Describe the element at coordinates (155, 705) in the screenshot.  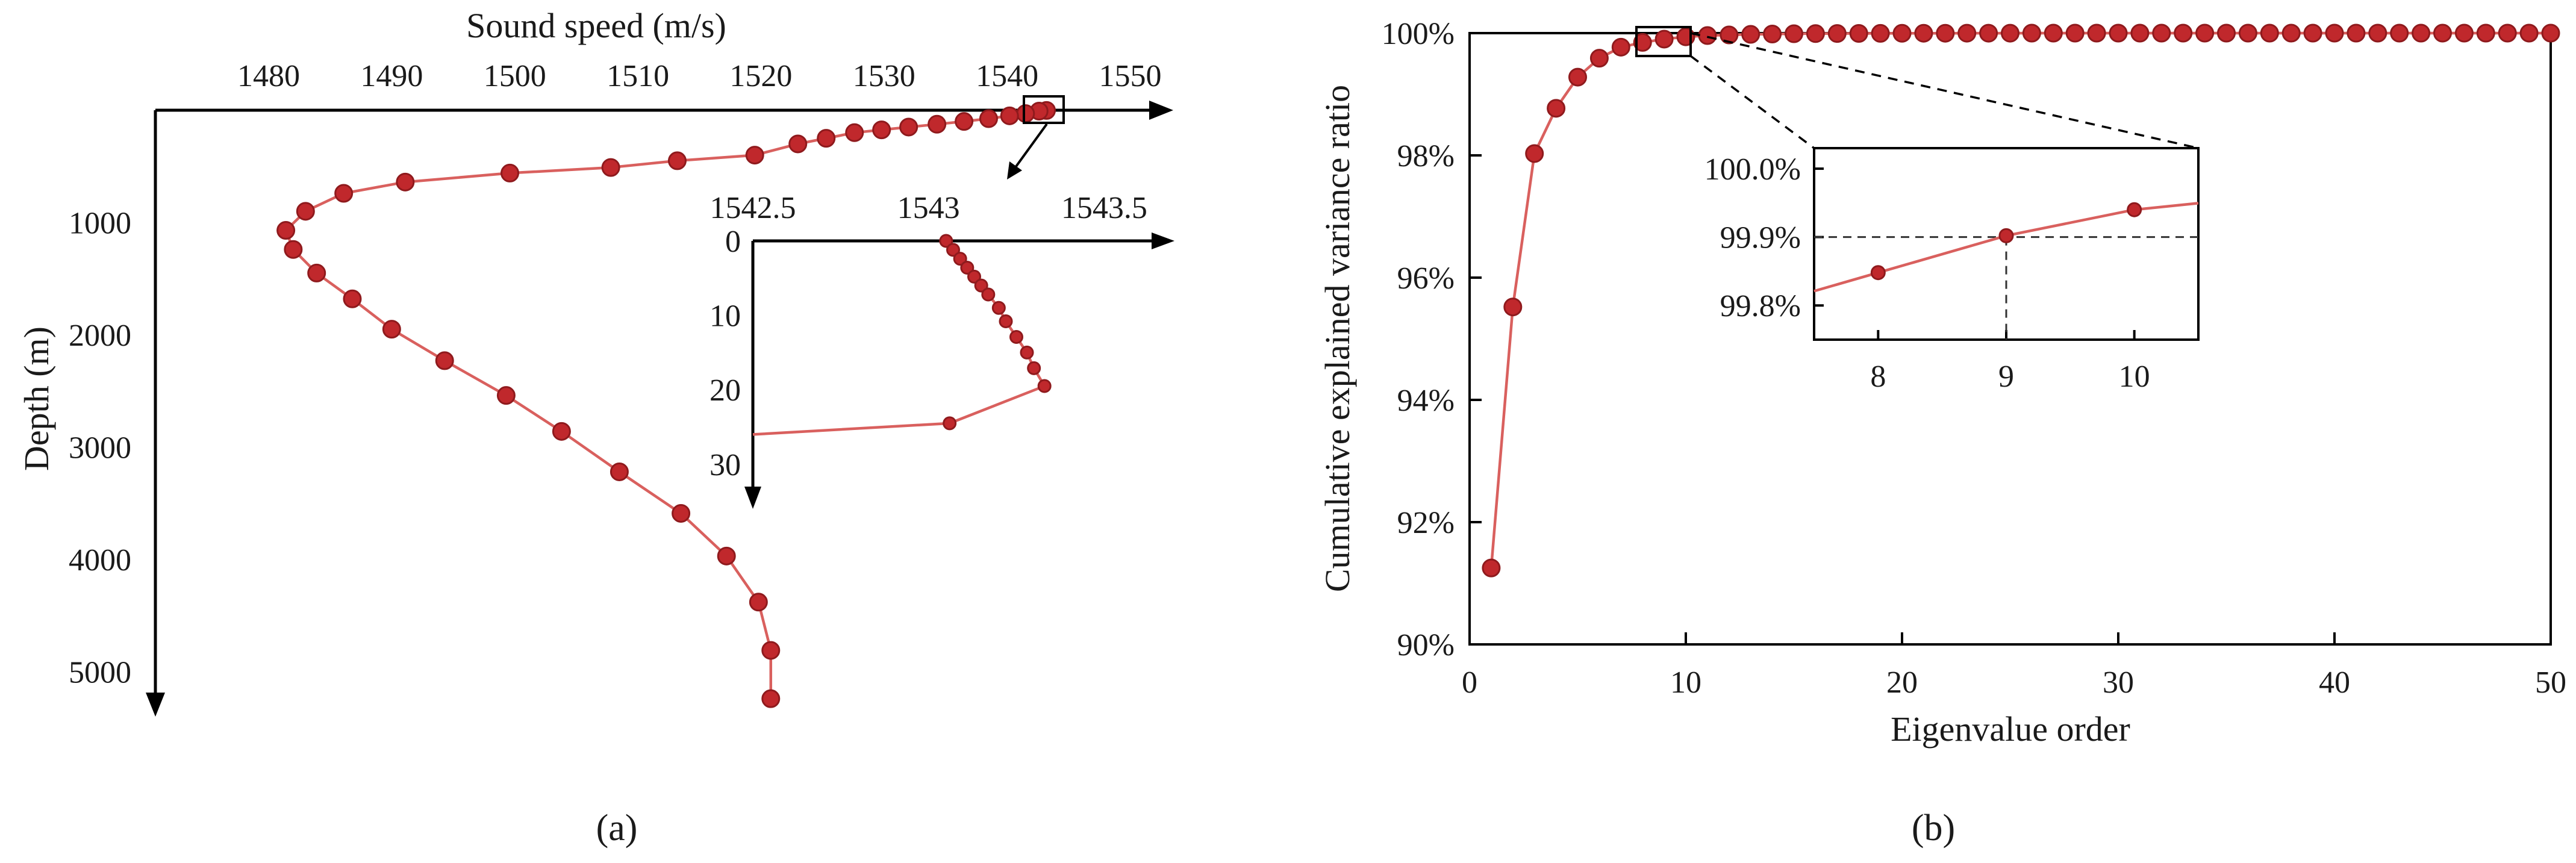
I see `panel-a-y-axis-arrow` at that location.